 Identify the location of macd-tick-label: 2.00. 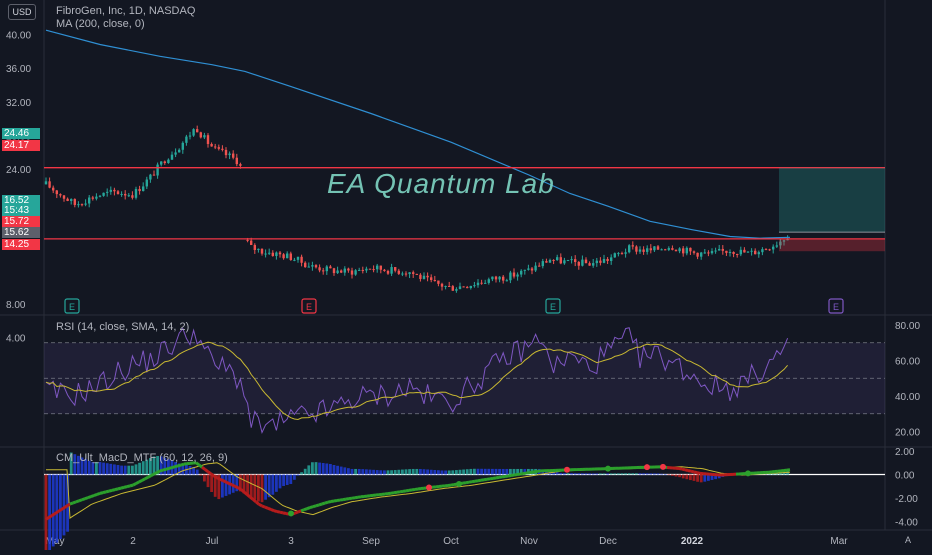
(905, 452).